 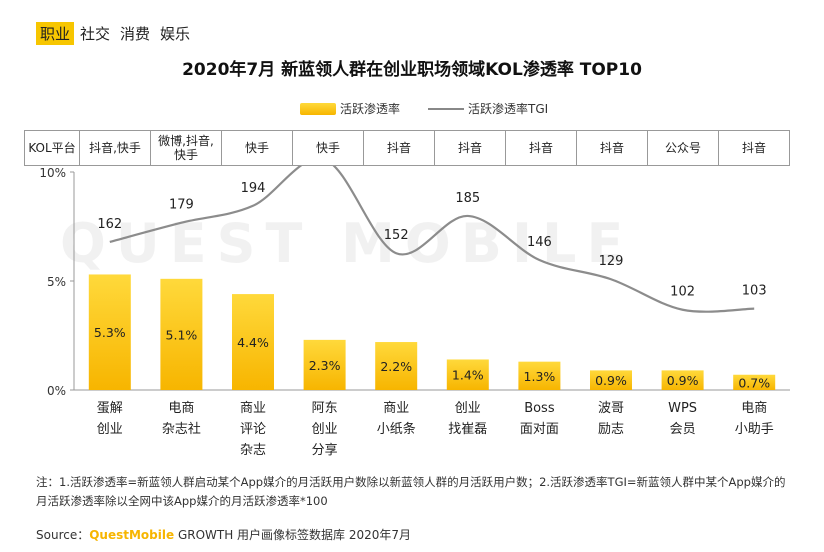 I want to click on kol-cell: 抖音,快手, so click(x=115, y=148).